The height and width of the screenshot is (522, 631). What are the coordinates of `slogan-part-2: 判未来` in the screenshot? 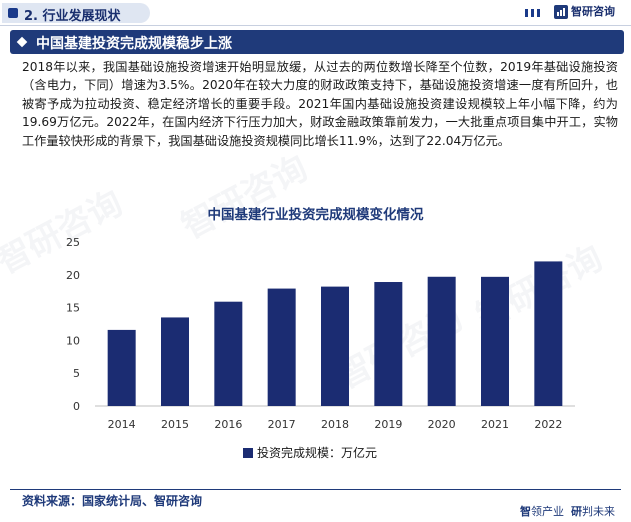 It's located at (598, 511).